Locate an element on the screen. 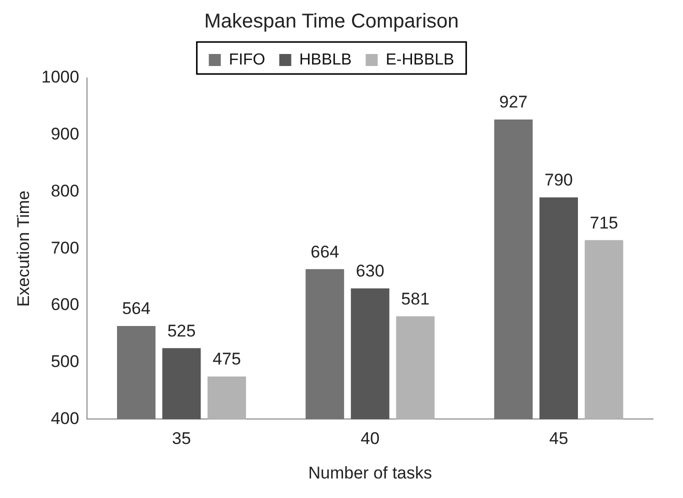 The image size is (683, 498). y-tick-label: 400 is located at coordinates (65, 418).